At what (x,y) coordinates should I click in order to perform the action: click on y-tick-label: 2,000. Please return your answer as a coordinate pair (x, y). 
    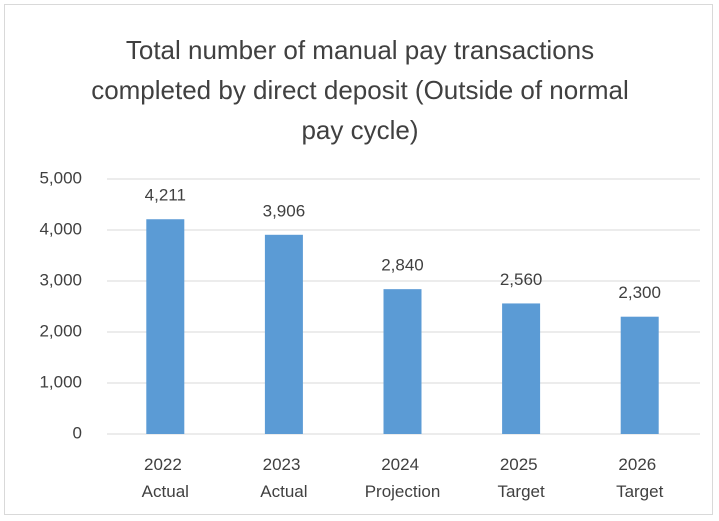
    Looking at the image, I should click on (60, 330).